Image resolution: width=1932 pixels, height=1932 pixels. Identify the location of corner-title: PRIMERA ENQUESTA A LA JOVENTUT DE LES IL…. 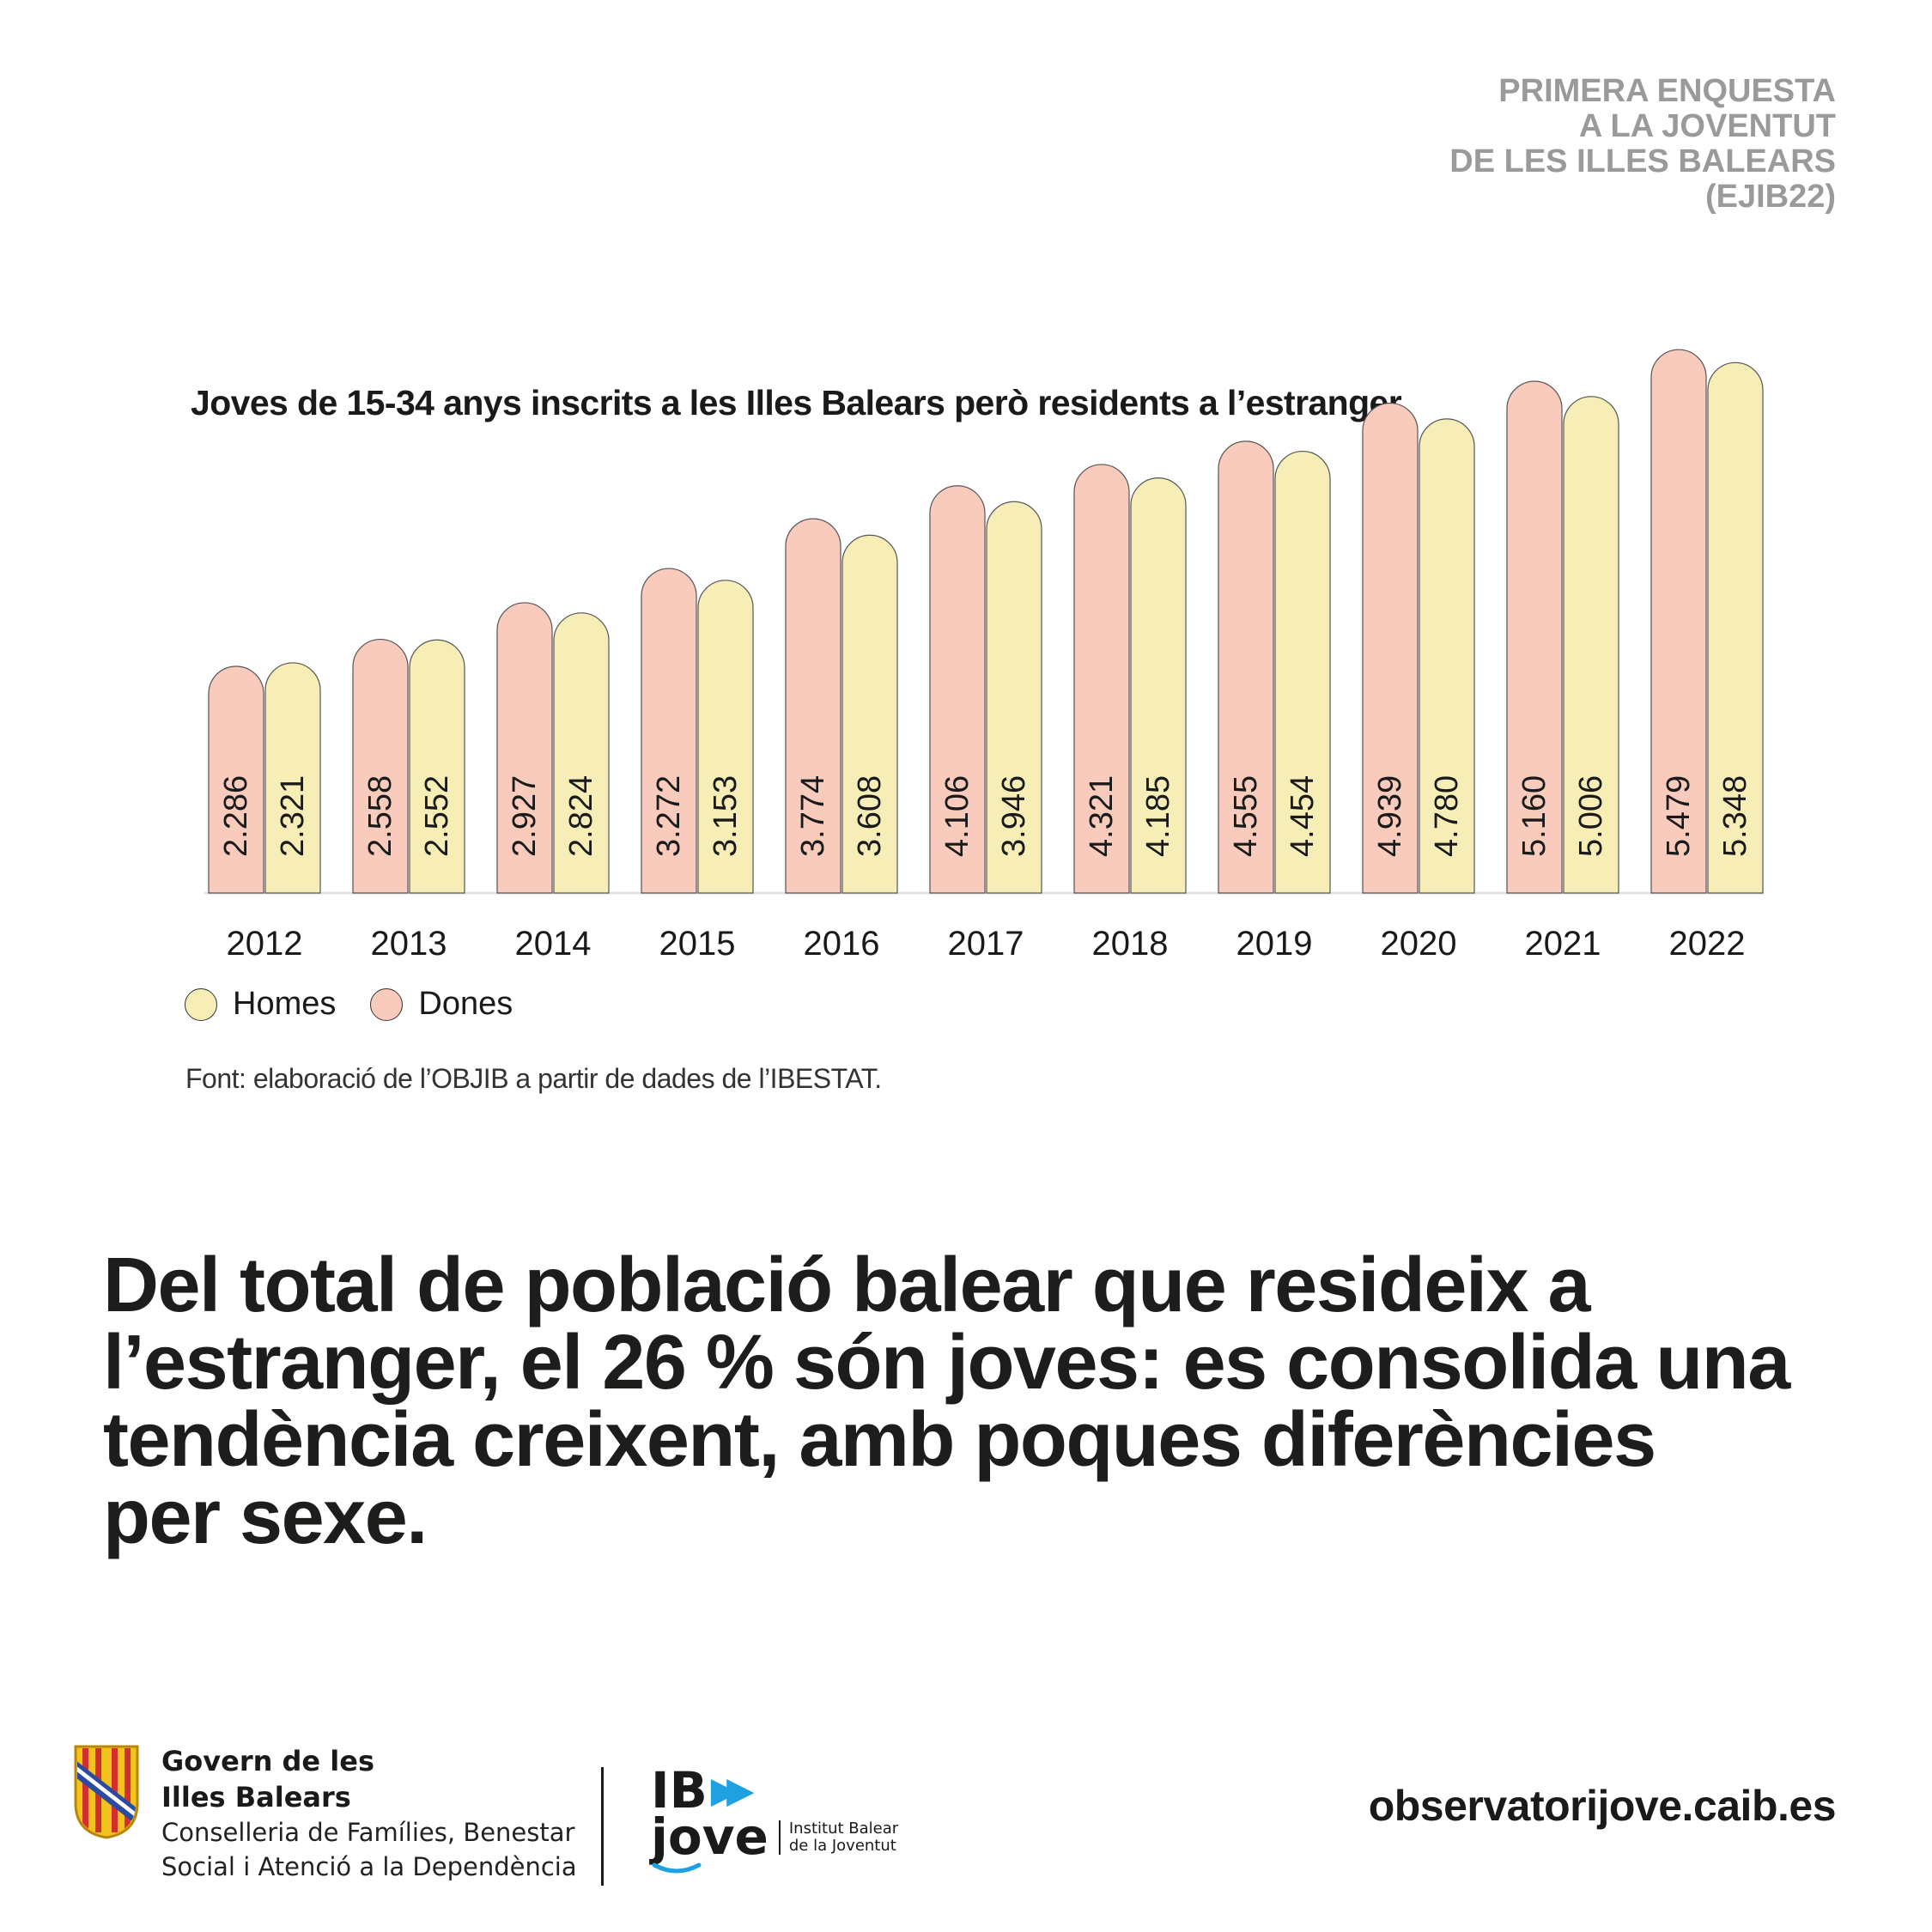
(1642, 144).